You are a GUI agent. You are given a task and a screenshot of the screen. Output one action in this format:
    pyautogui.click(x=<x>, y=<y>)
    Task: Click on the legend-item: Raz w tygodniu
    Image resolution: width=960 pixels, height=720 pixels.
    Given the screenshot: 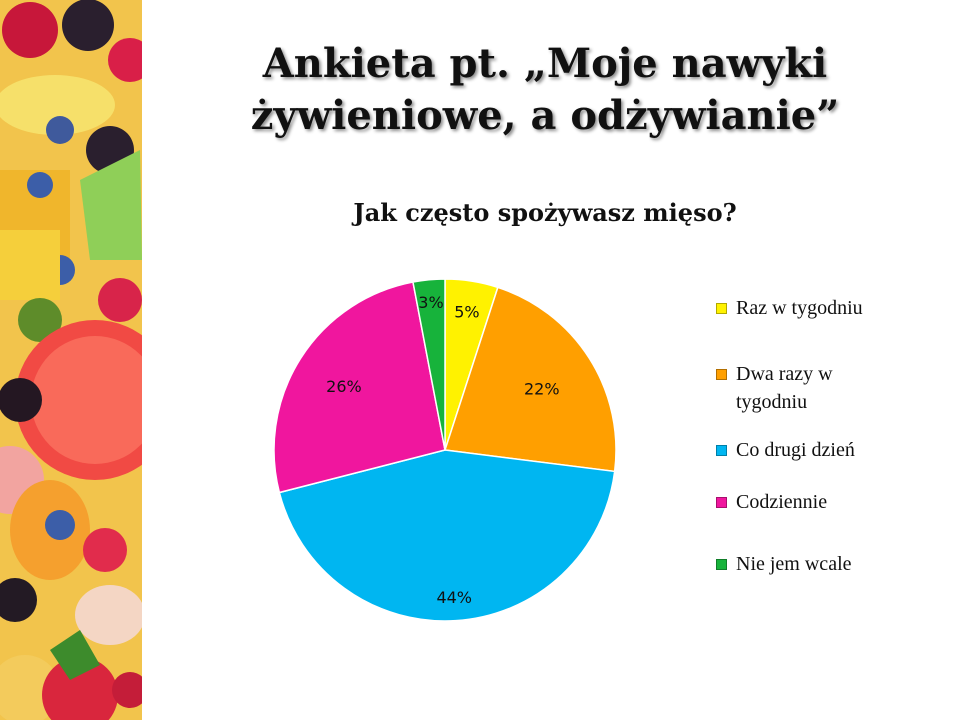 What is the action you would take?
    pyautogui.click(x=833, y=308)
    